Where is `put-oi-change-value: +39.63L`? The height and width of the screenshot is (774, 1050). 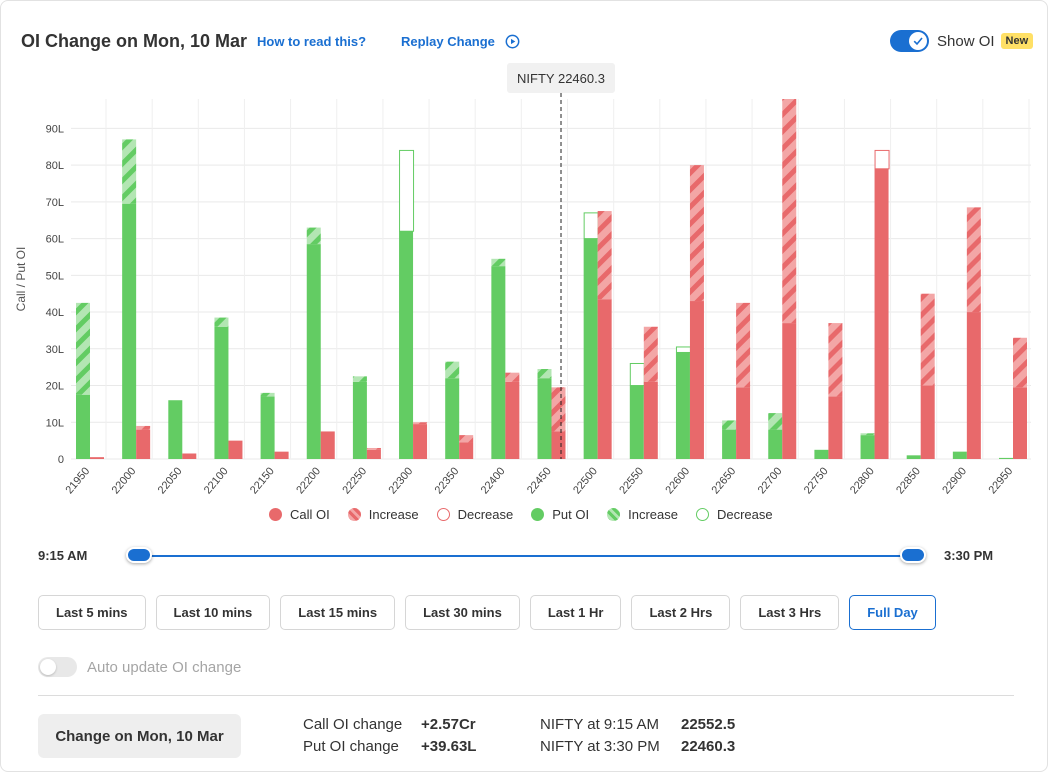
put-oi-change-value: +39.63L is located at coordinates (449, 746).